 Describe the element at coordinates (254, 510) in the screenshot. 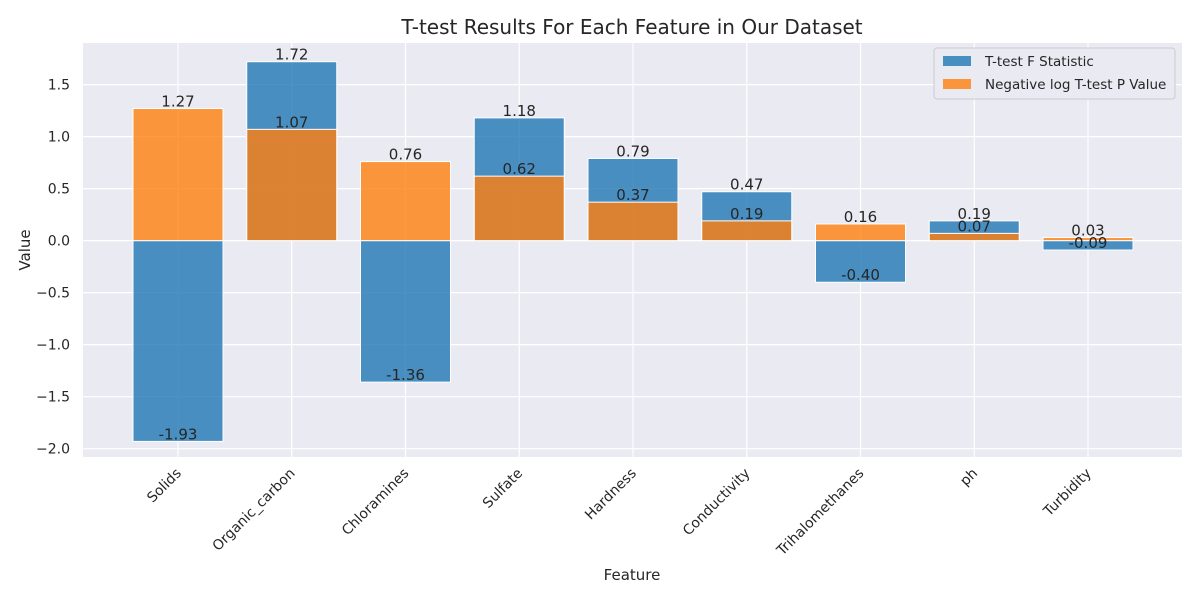

I see `x-tick-label-organic-carbon: Organic_carbon` at that location.